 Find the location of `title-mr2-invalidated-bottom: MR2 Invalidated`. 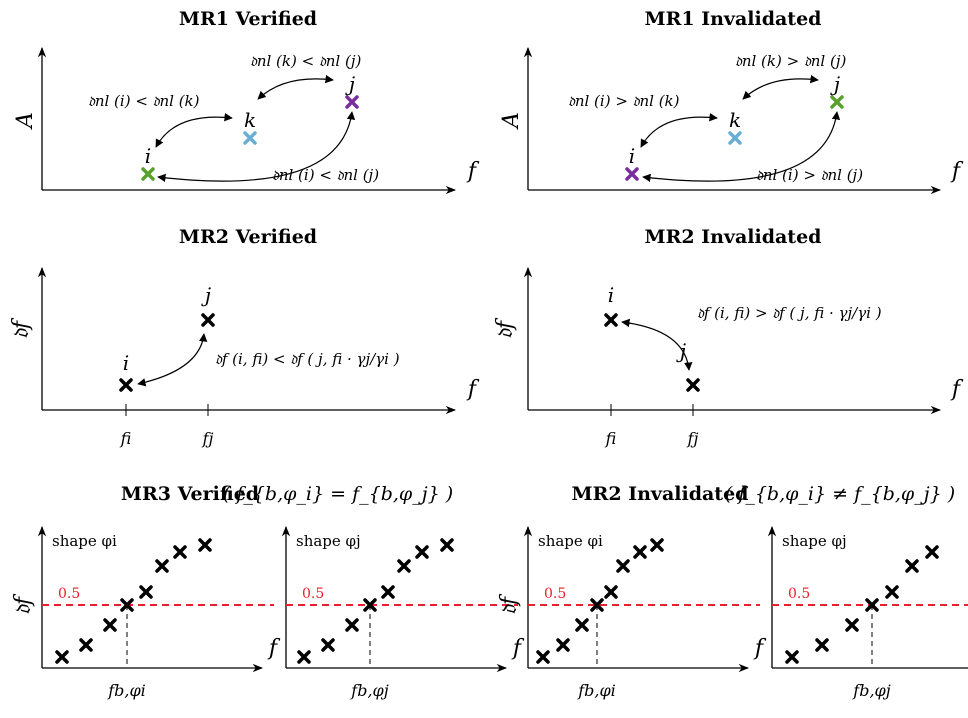

title-mr2-invalidated-bottom: MR2 Invalidated is located at coordinates (660, 494).